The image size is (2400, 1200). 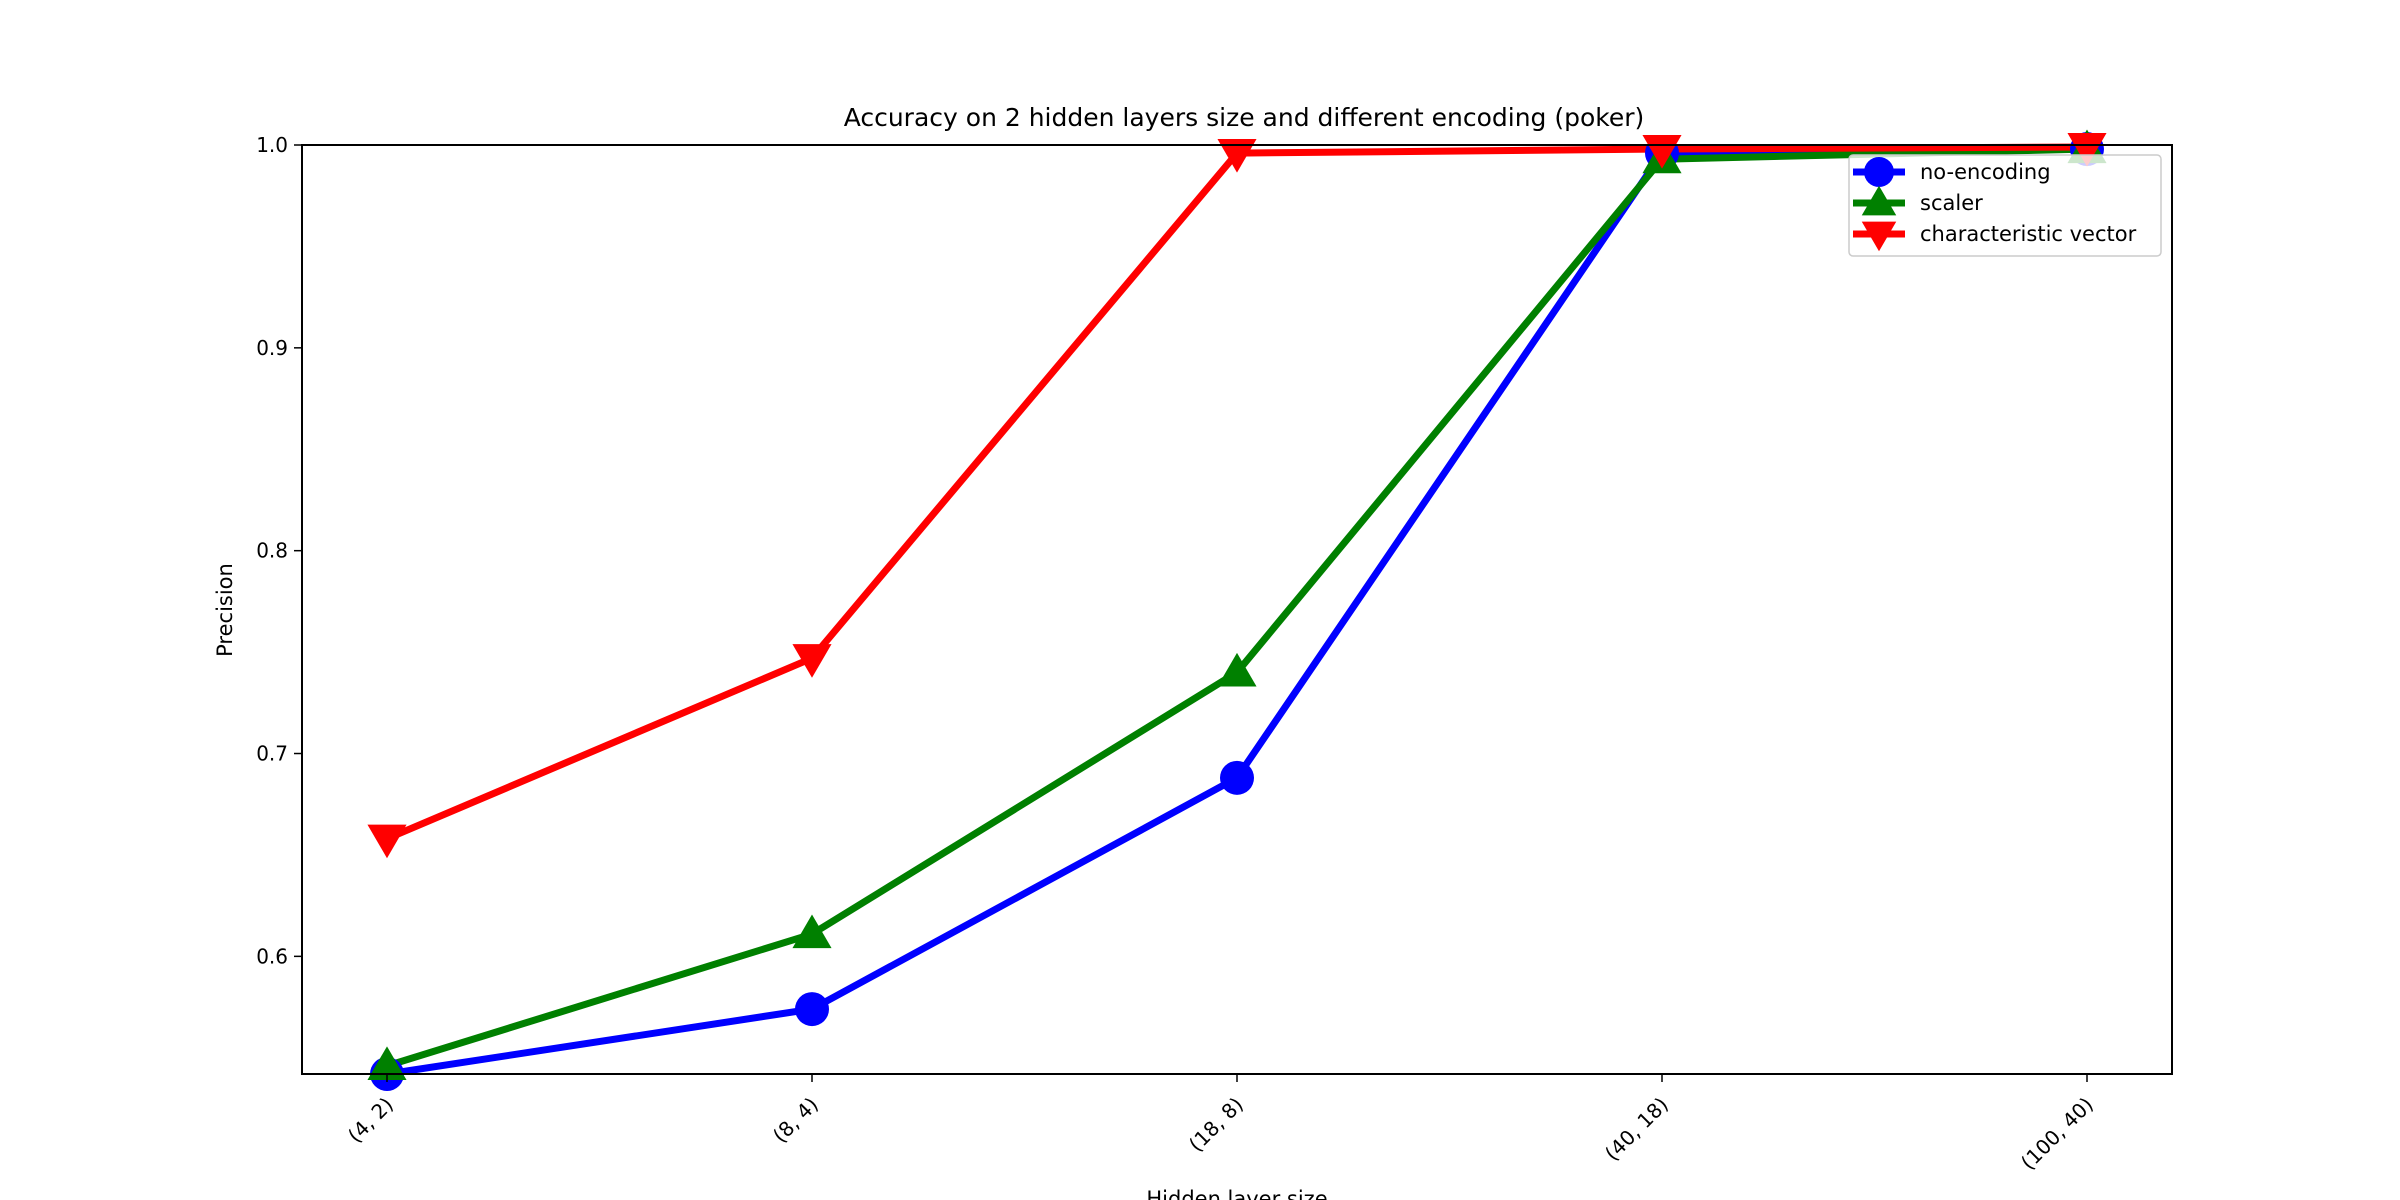 What do you see at coordinates (2028, 234) in the screenshot?
I see `legend-label: characteristic vector` at bounding box center [2028, 234].